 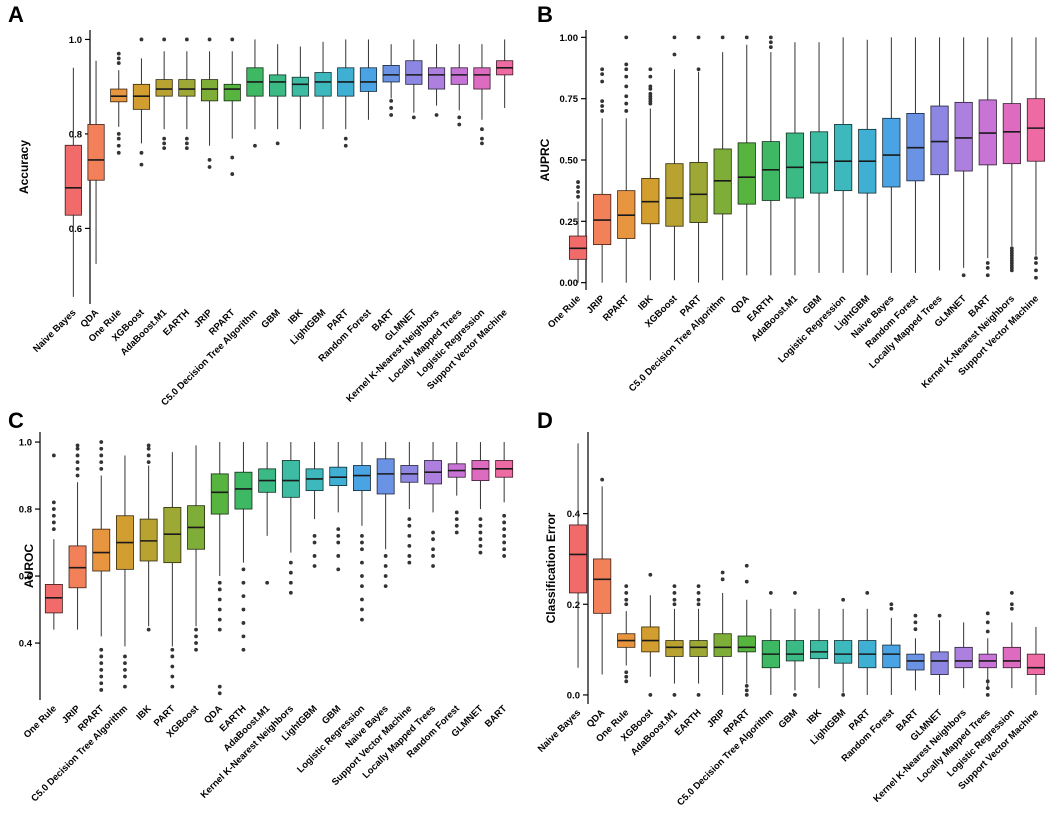 I want to click on y-axis-title: AUROC, so click(x=29, y=566).